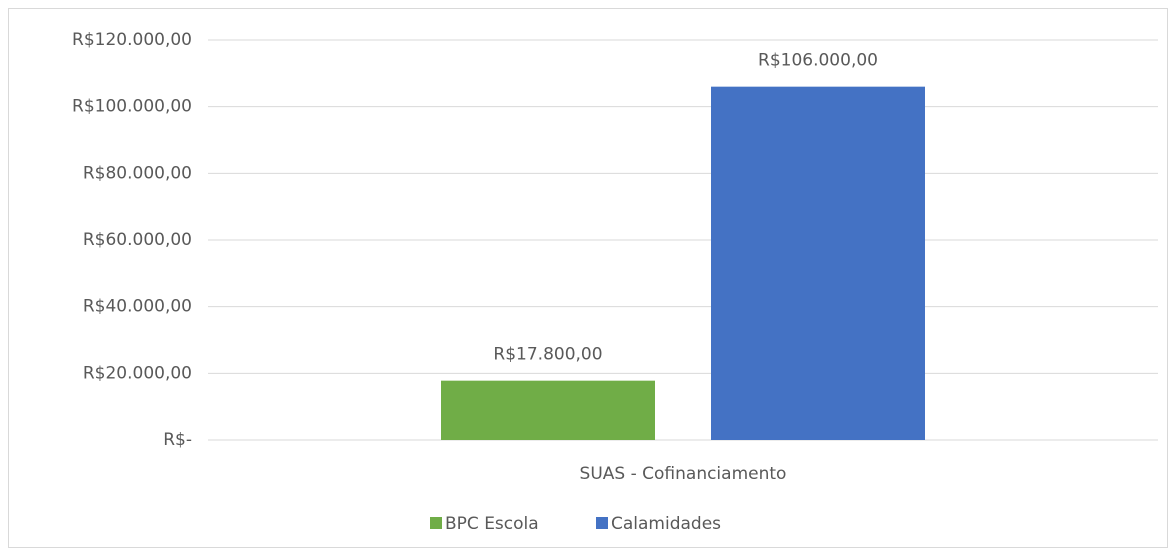 This screenshot has width=1176, height=556. Describe the element at coordinates (132, 107) in the screenshot. I see `y-tick-label: R$100.000,00` at that location.